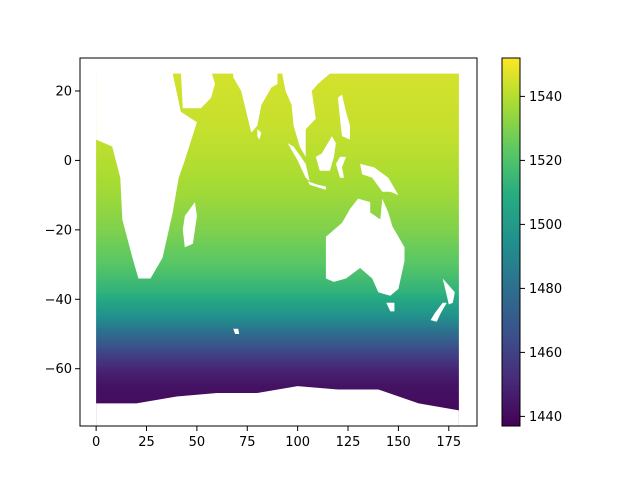 Image resolution: width=640 pixels, height=480 pixels. What do you see at coordinates (325, 153) in the screenshot?
I see `land-borneo` at bounding box center [325, 153].